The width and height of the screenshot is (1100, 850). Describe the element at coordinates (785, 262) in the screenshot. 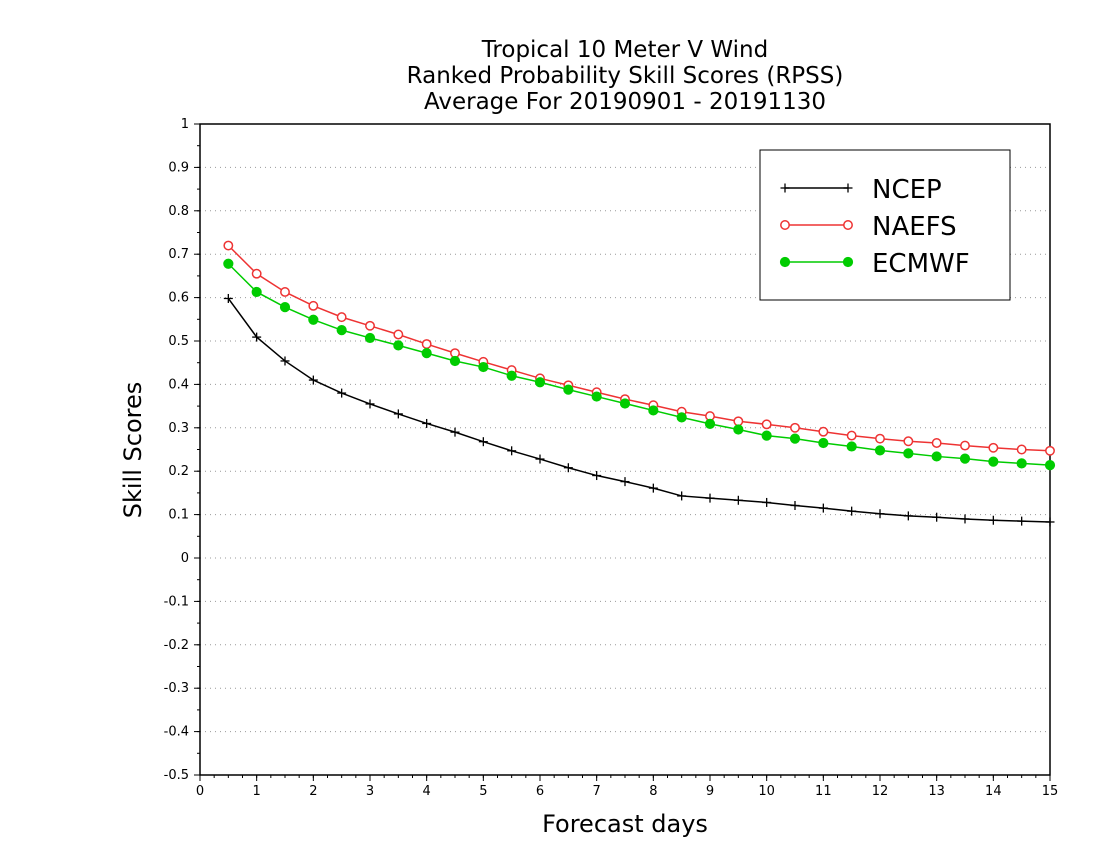

I see `legend-marker-ecmwf` at that location.